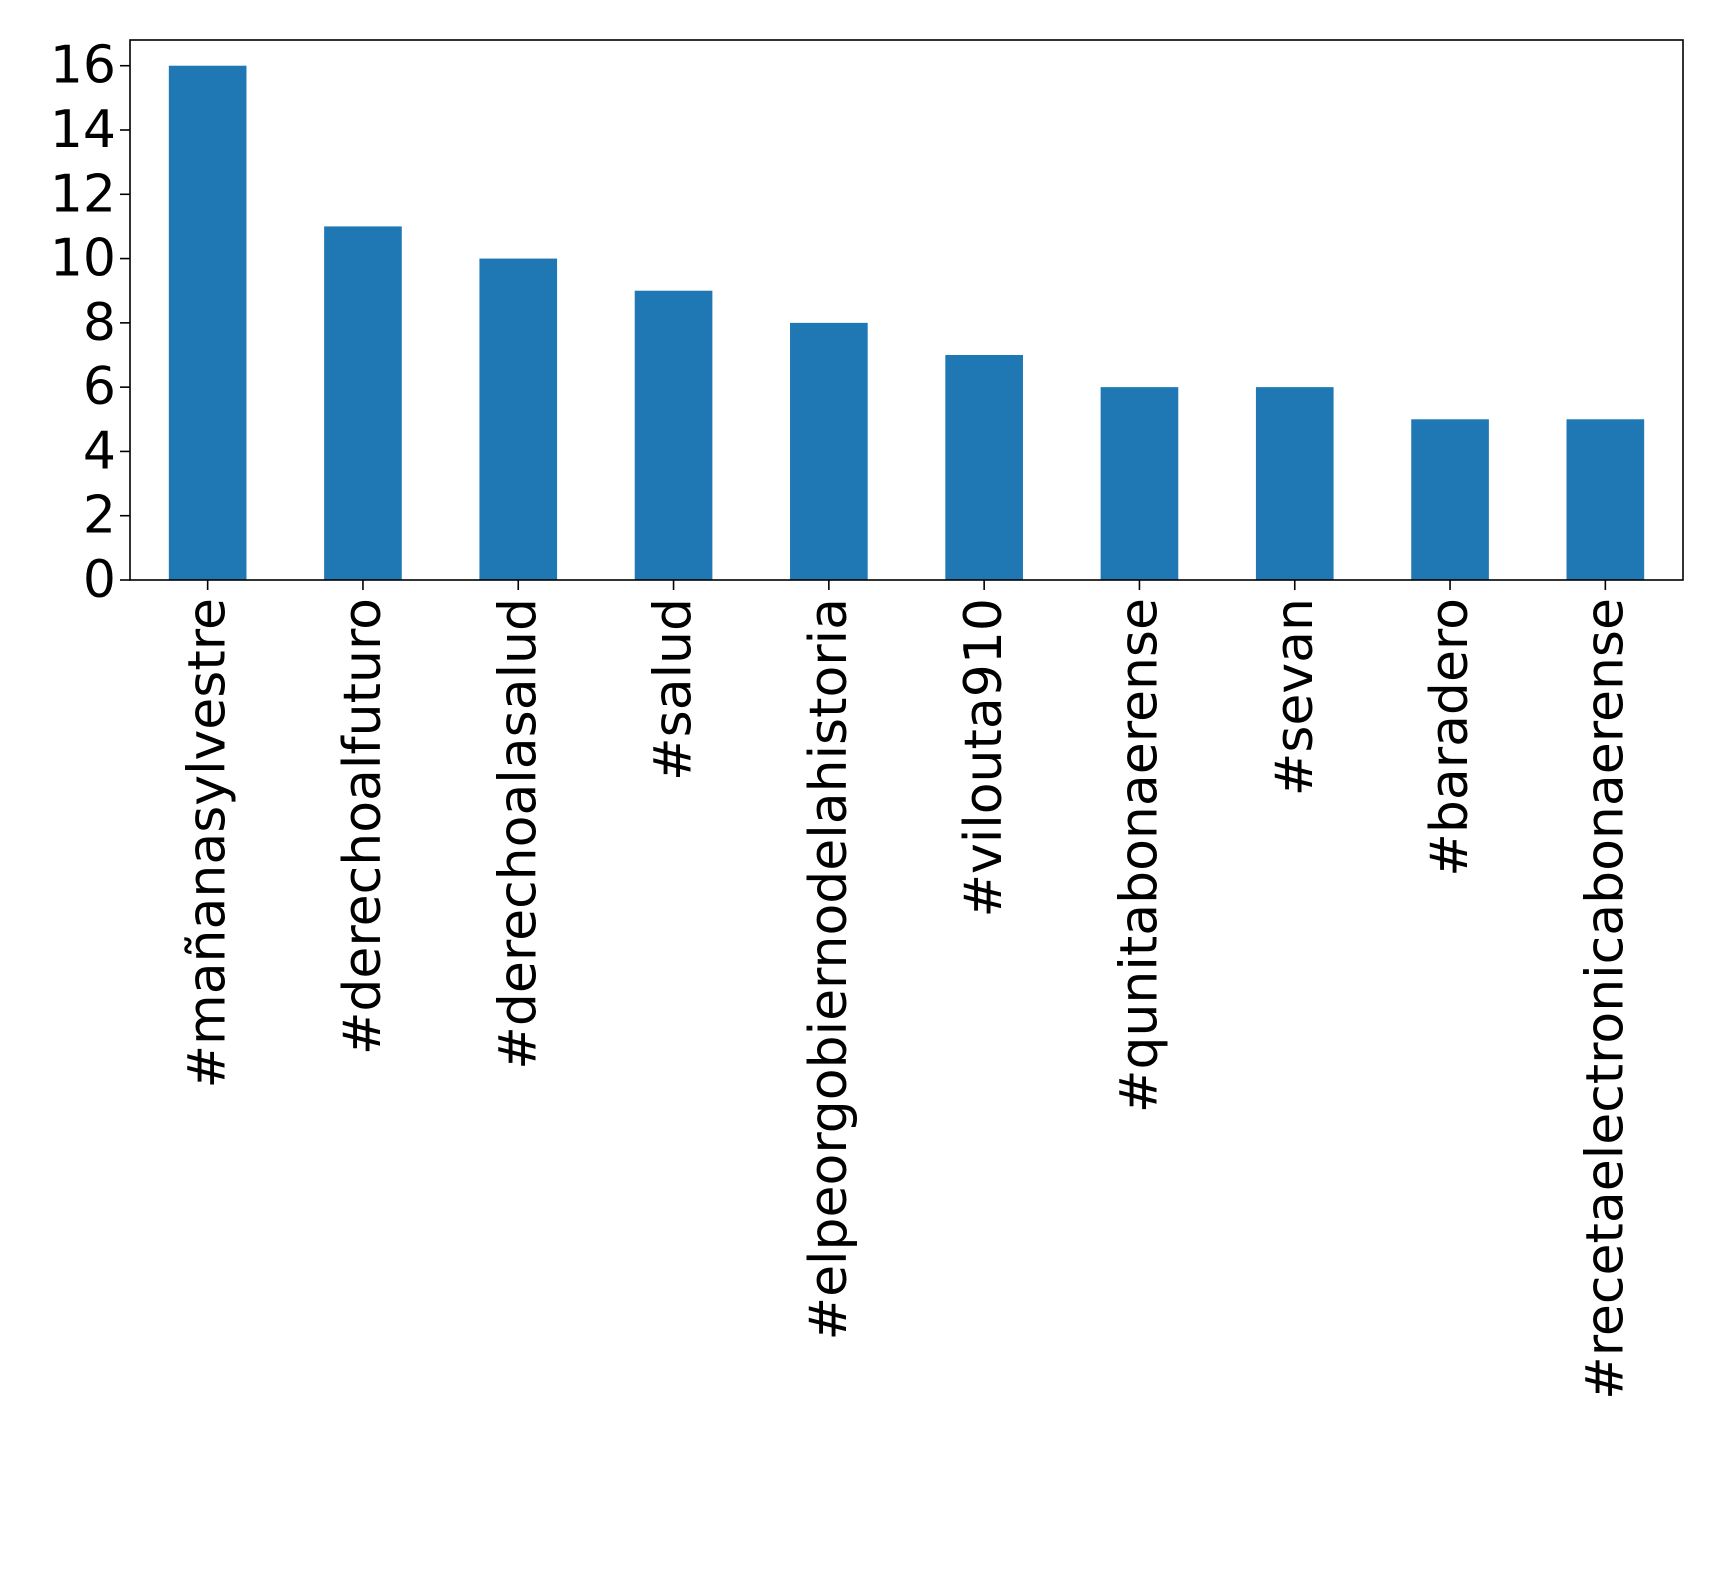 This screenshot has height=1596, width=1719. Describe the element at coordinates (99, 387) in the screenshot. I see `y-tick-label-3: 6` at that location.